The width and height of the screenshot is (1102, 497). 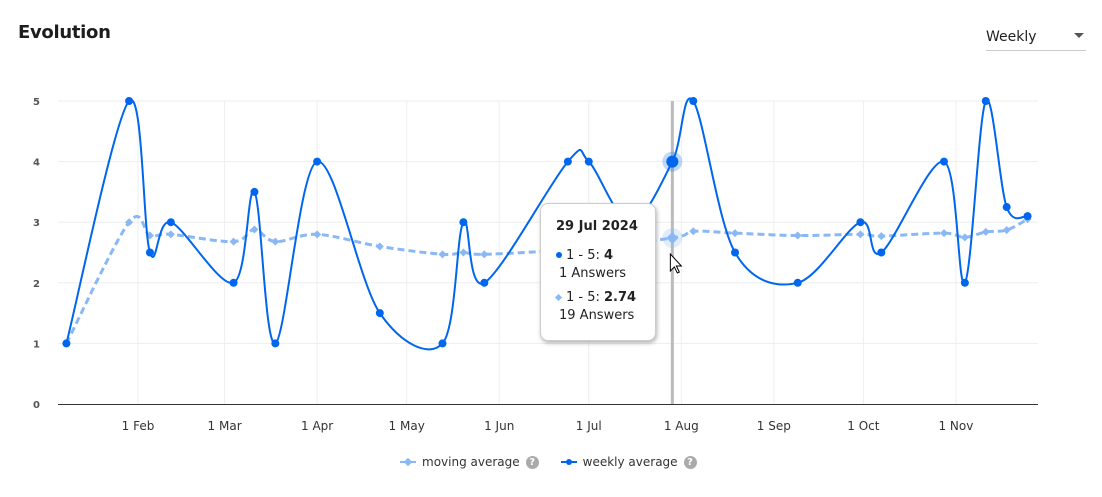 What do you see at coordinates (568, 462) in the screenshot?
I see `weekly-average-swatch-icon` at bounding box center [568, 462].